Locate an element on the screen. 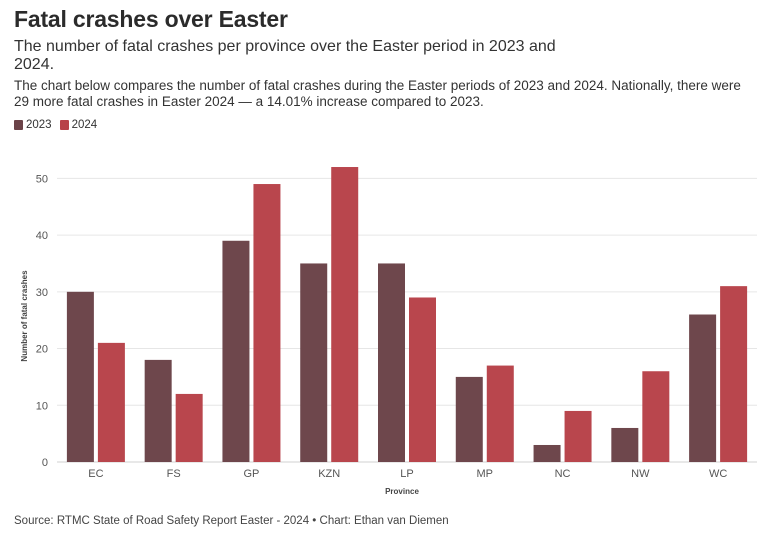 This screenshot has width=767, height=540. bar-2023-nw is located at coordinates (625, 444).